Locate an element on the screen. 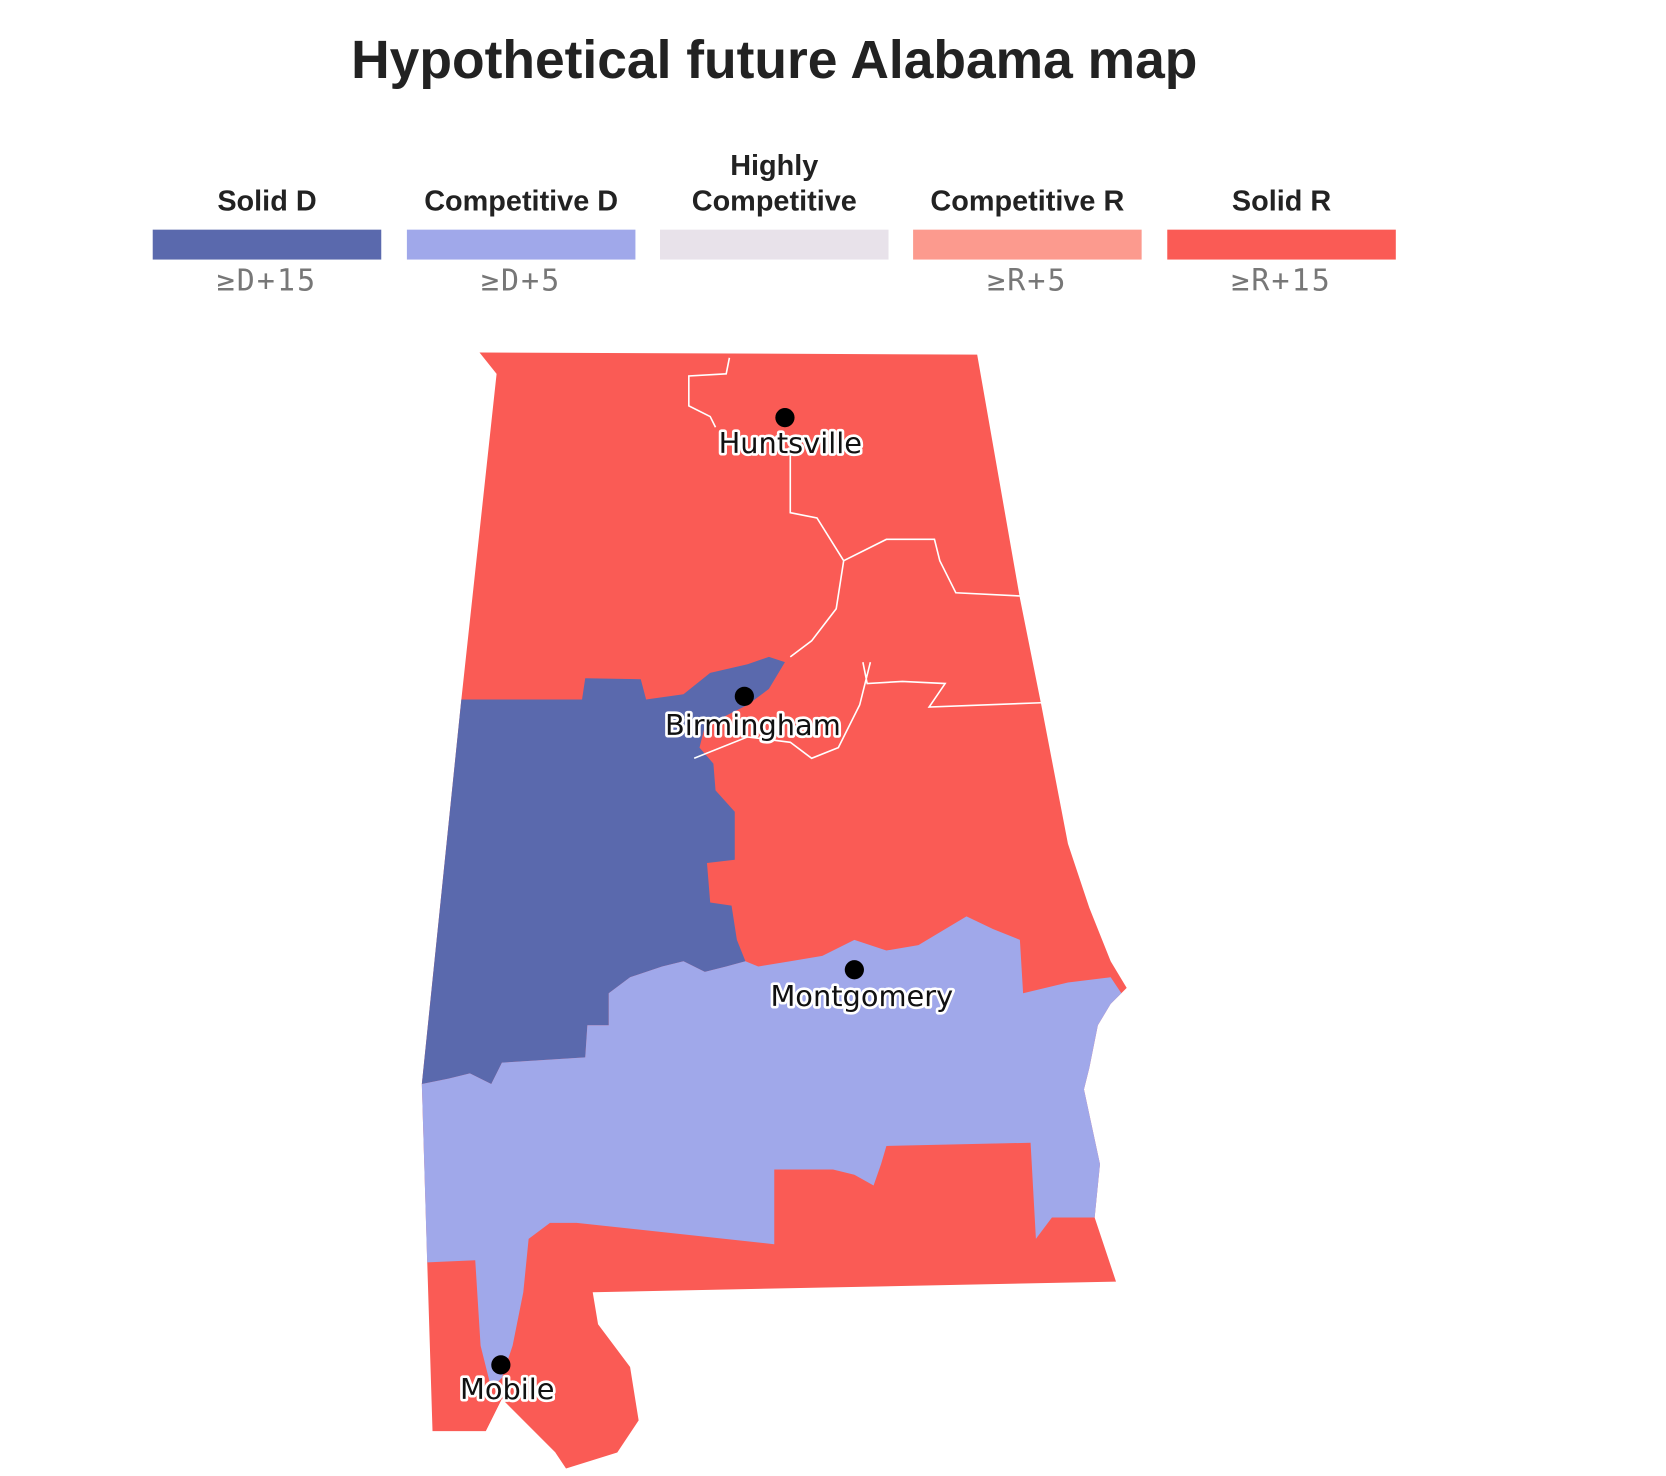  legend-threshold: ≥D+15 is located at coordinates (267, 280).